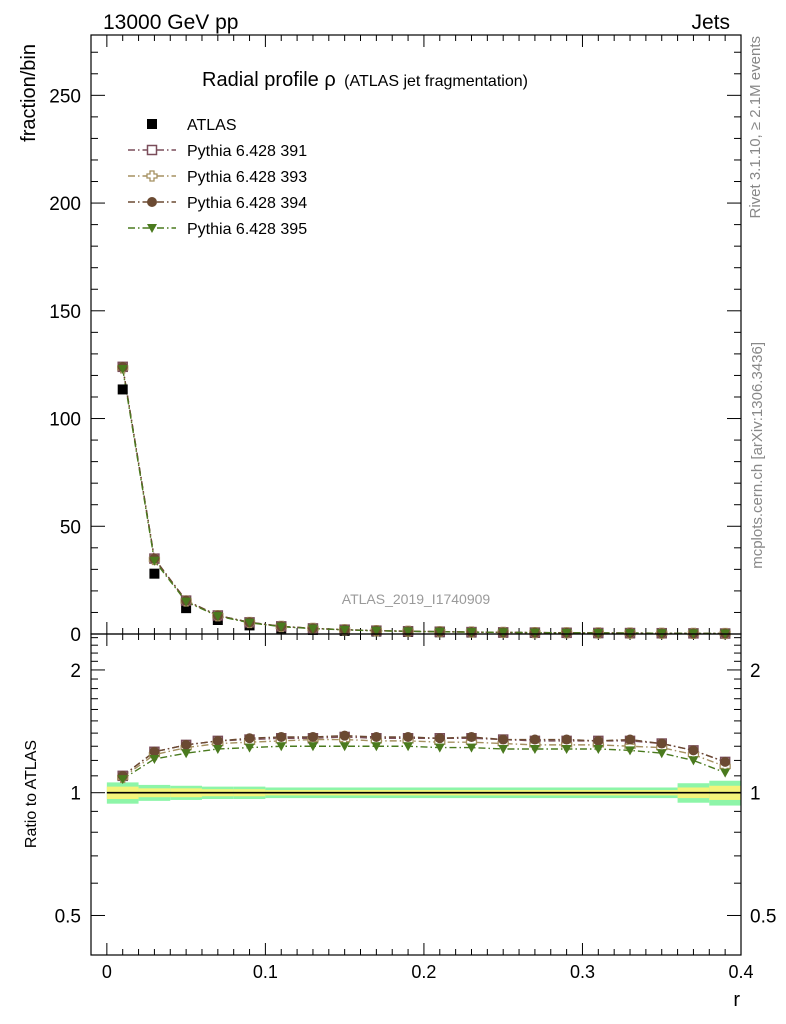  Describe the element at coordinates (75, 635) in the screenshot. I see `y-tick-label: 0` at that location.